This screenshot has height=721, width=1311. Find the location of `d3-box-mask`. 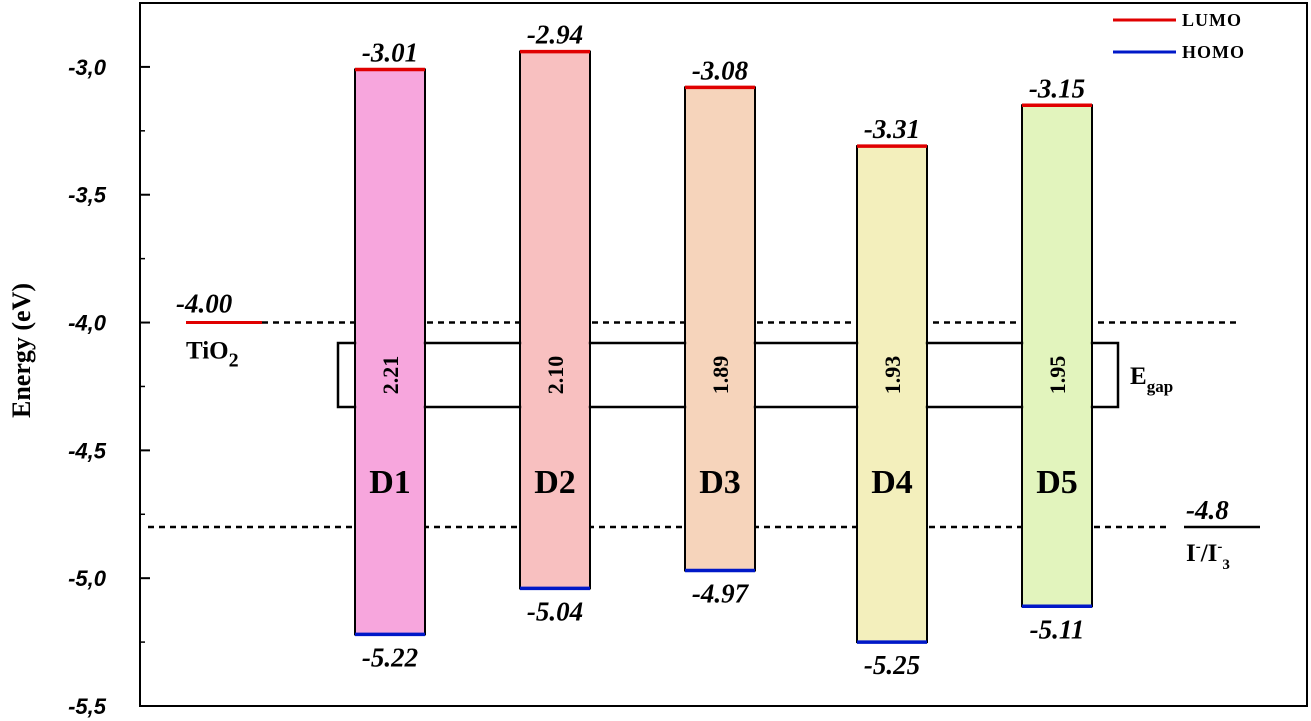

d3-box-mask is located at coordinates (720, 375).